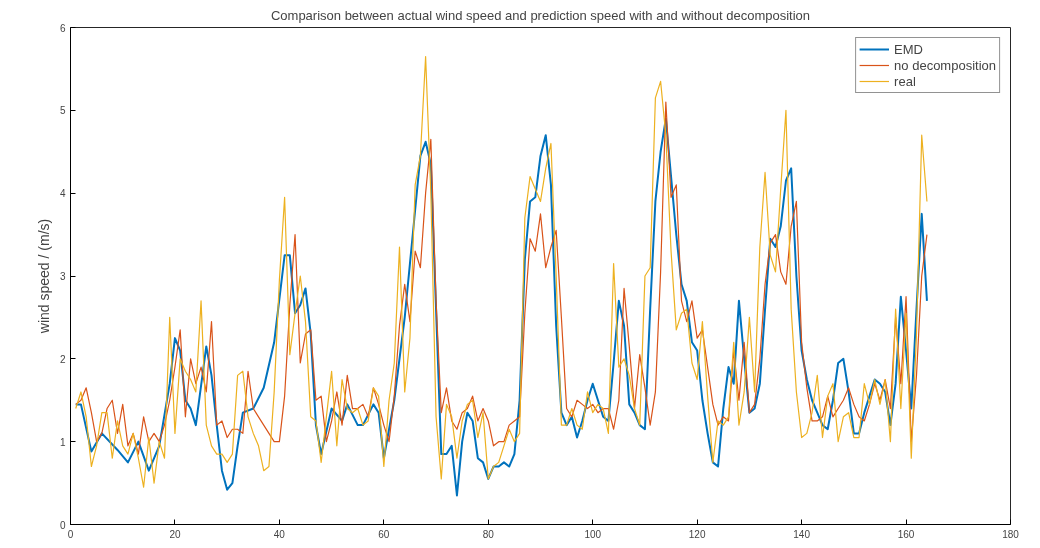 This screenshot has height=548, width=1040. I want to click on x-tick-label: 0, so click(70, 534).